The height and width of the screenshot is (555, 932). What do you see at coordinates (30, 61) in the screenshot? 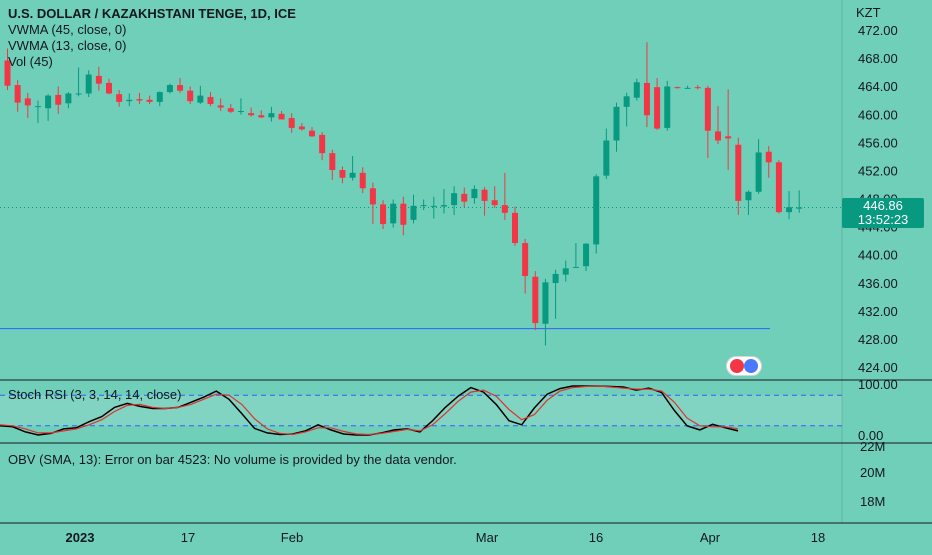
I see `indicator-volume: Vol (45)` at bounding box center [30, 61].